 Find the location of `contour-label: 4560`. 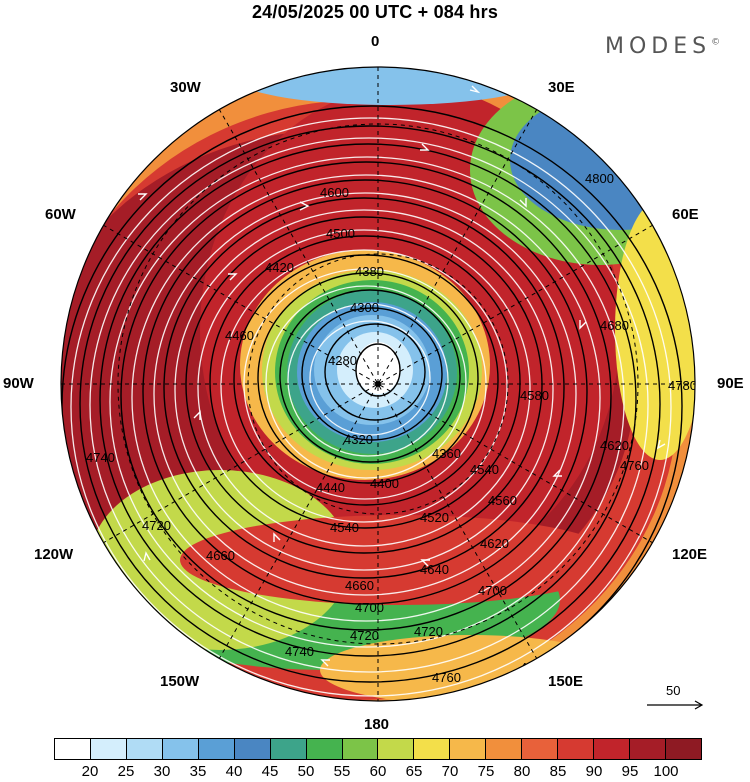

contour-label: 4560 is located at coordinates (502, 500).